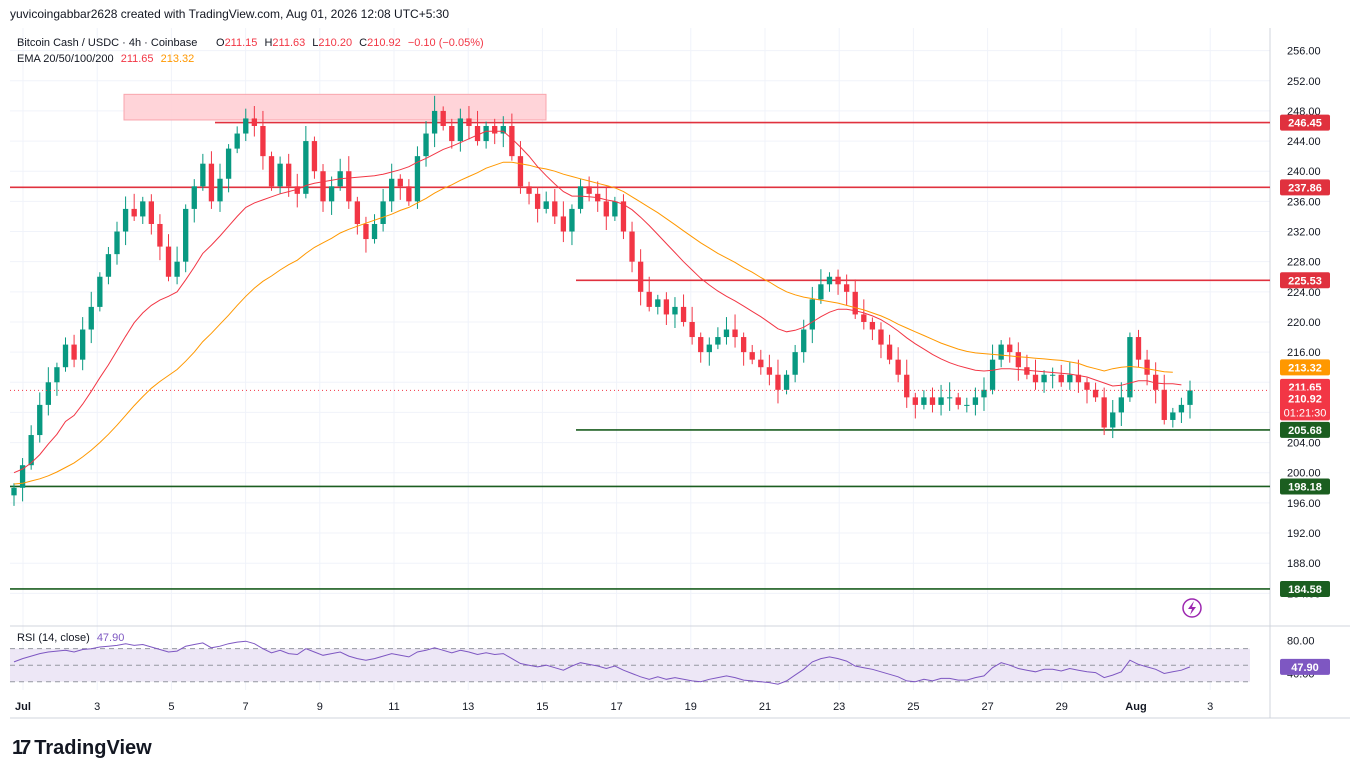 The width and height of the screenshot is (1355, 779). What do you see at coordinates (1305, 368) in the screenshot?
I see `ema50-tag: 213.32` at bounding box center [1305, 368].